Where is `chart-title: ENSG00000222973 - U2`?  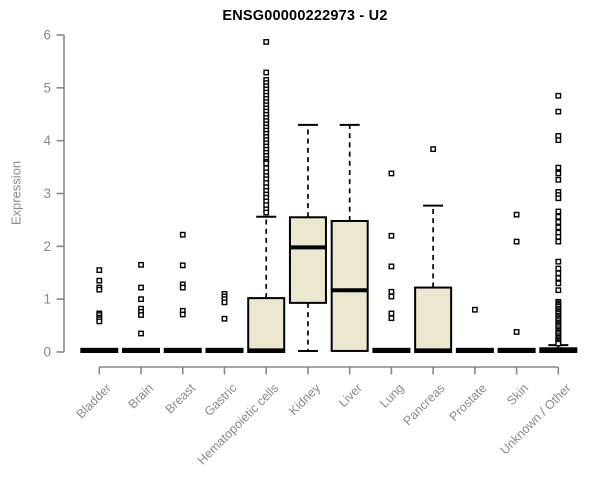
chart-title: ENSG00000222973 - U2 is located at coordinates (305, 16).